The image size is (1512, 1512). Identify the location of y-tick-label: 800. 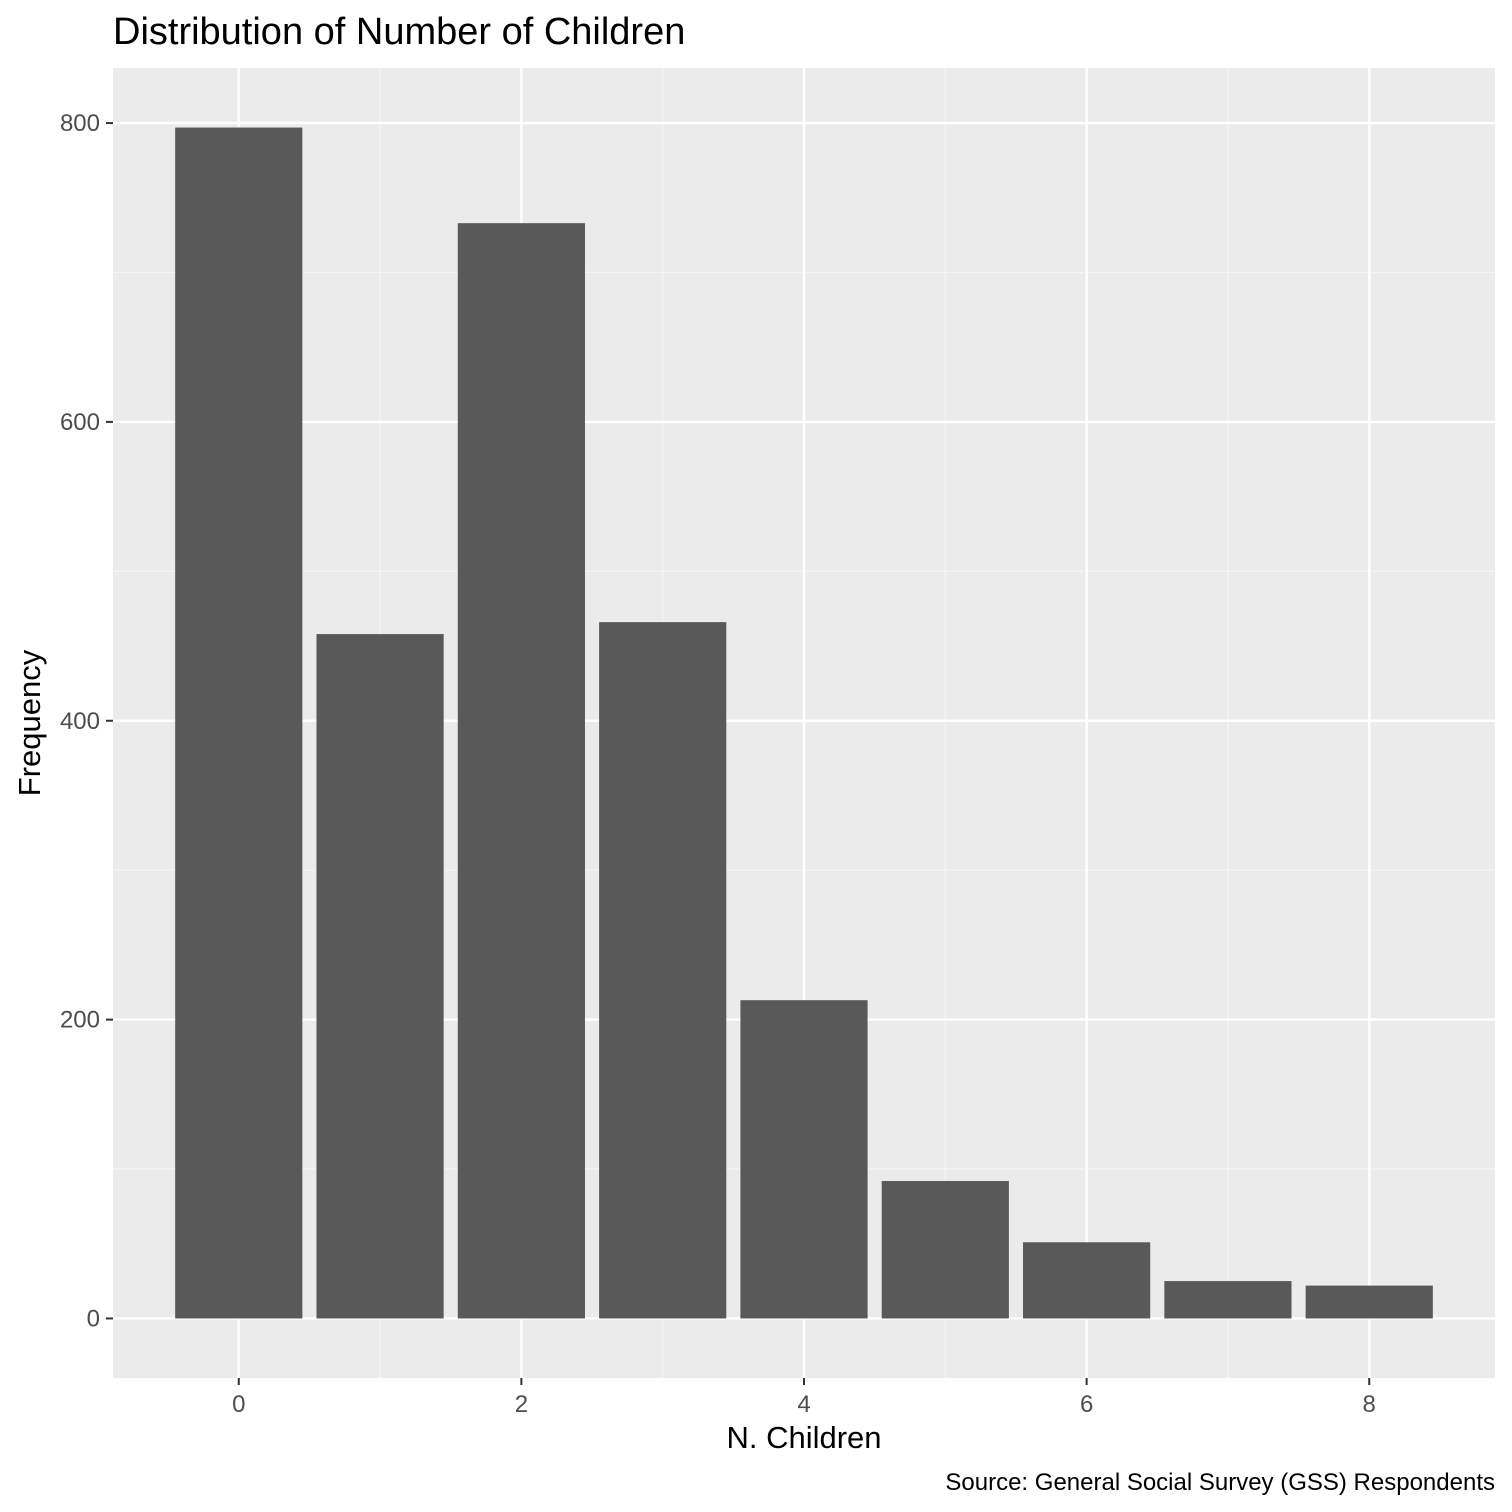
(80, 123).